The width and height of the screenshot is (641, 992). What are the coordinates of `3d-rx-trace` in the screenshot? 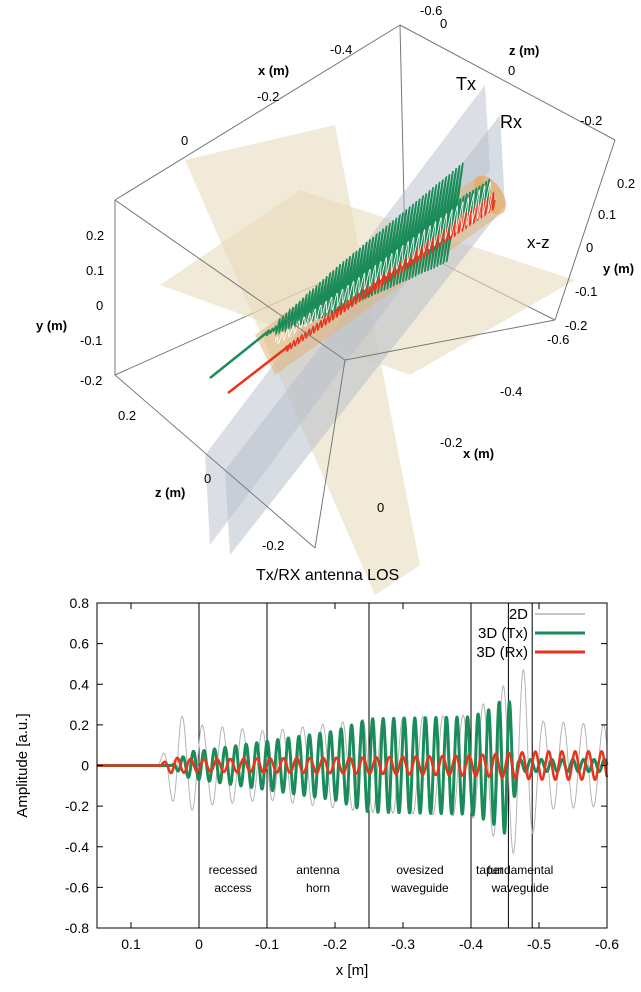 It's located at (390, 271).